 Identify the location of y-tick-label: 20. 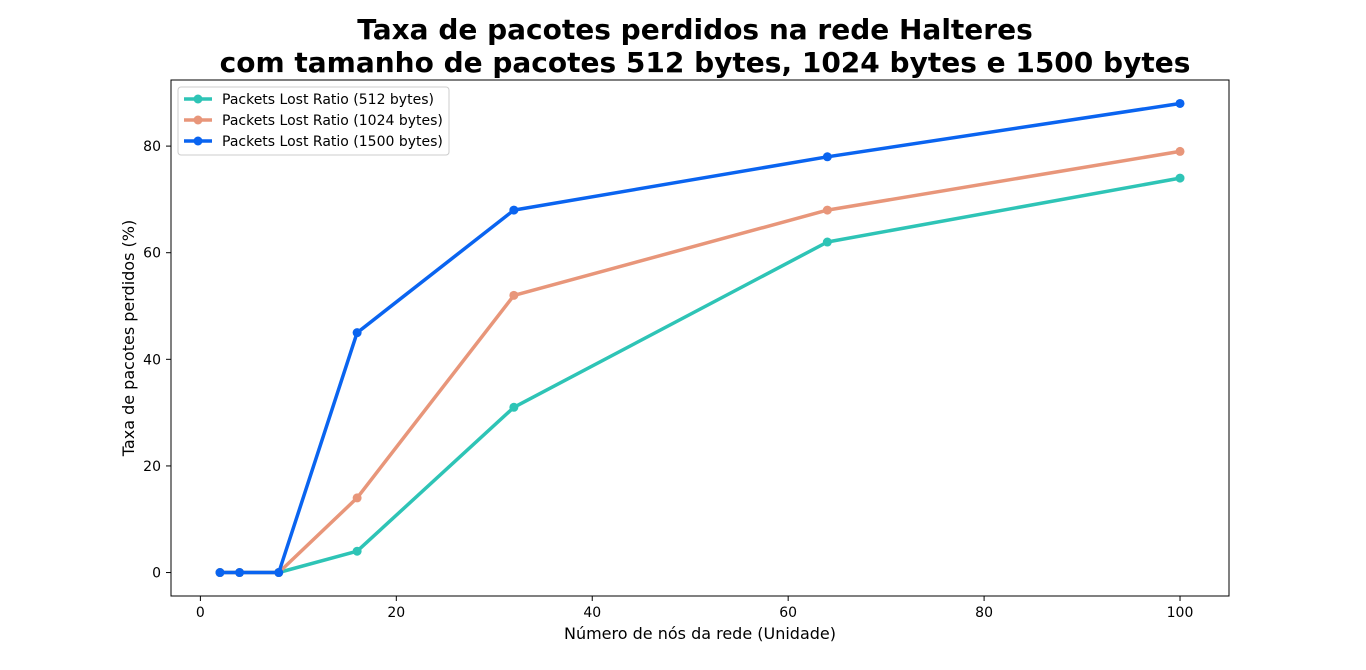
(152, 467).